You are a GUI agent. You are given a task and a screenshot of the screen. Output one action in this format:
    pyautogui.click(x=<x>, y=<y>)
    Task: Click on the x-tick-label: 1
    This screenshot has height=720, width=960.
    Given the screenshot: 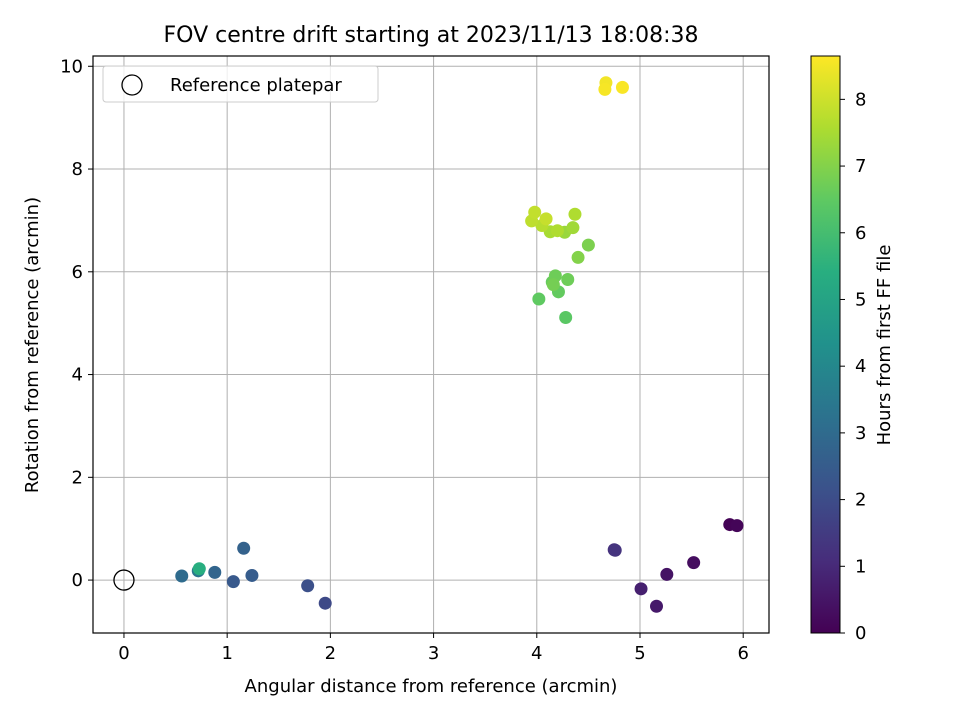 What is the action you would take?
    pyautogui.click(x=226, y=653)
    